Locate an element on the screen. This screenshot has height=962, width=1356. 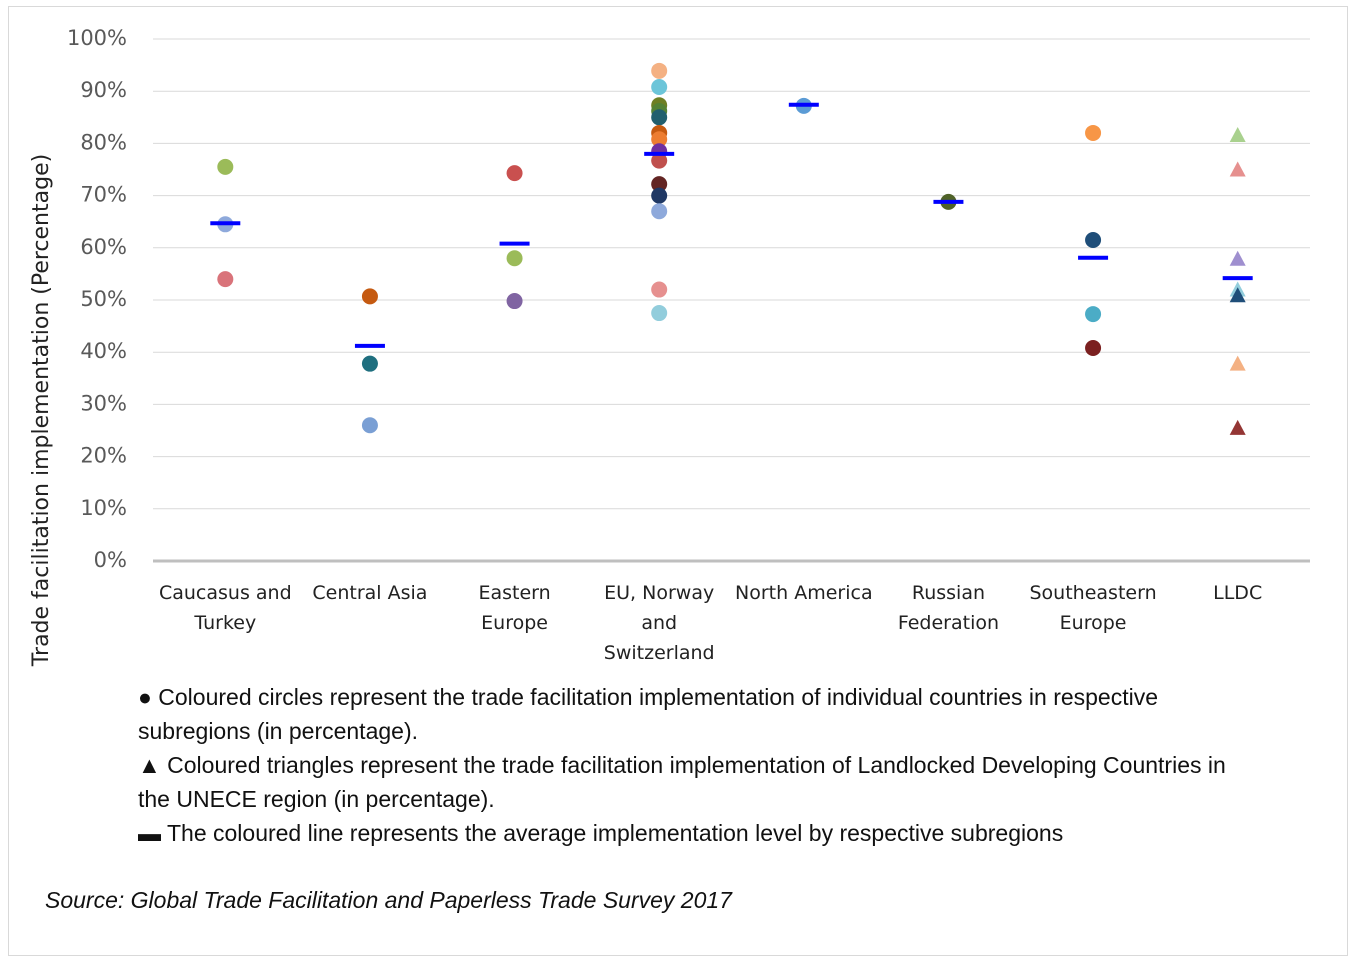
x-tick-label: North America is located at coordinates (804, 593).